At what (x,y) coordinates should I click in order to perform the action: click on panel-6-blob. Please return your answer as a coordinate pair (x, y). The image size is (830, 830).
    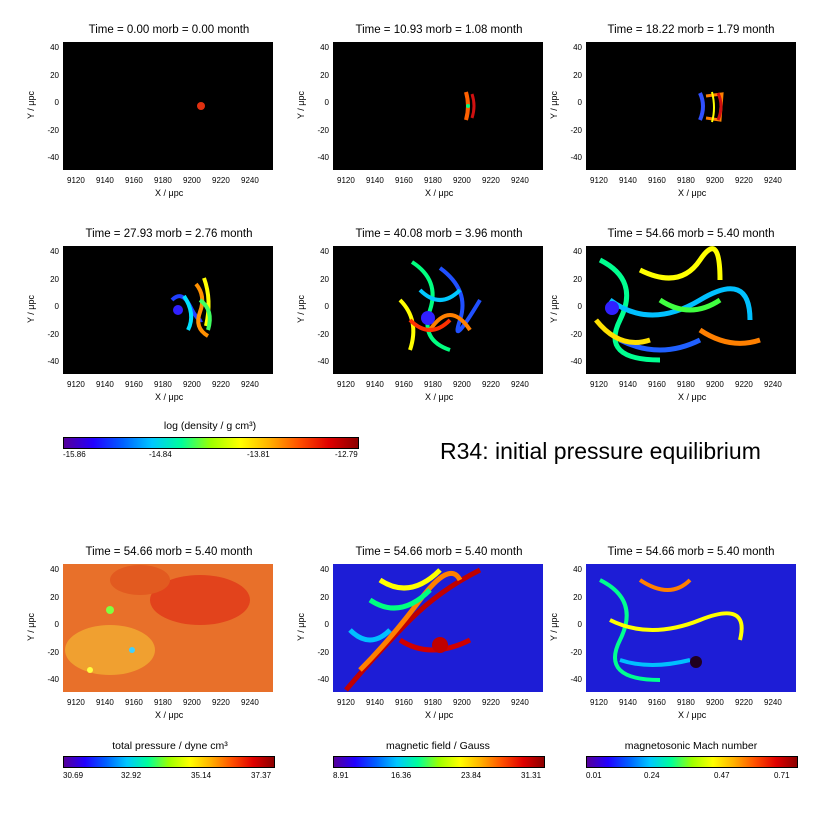
    Looking at the image, I should click on (677, 304).